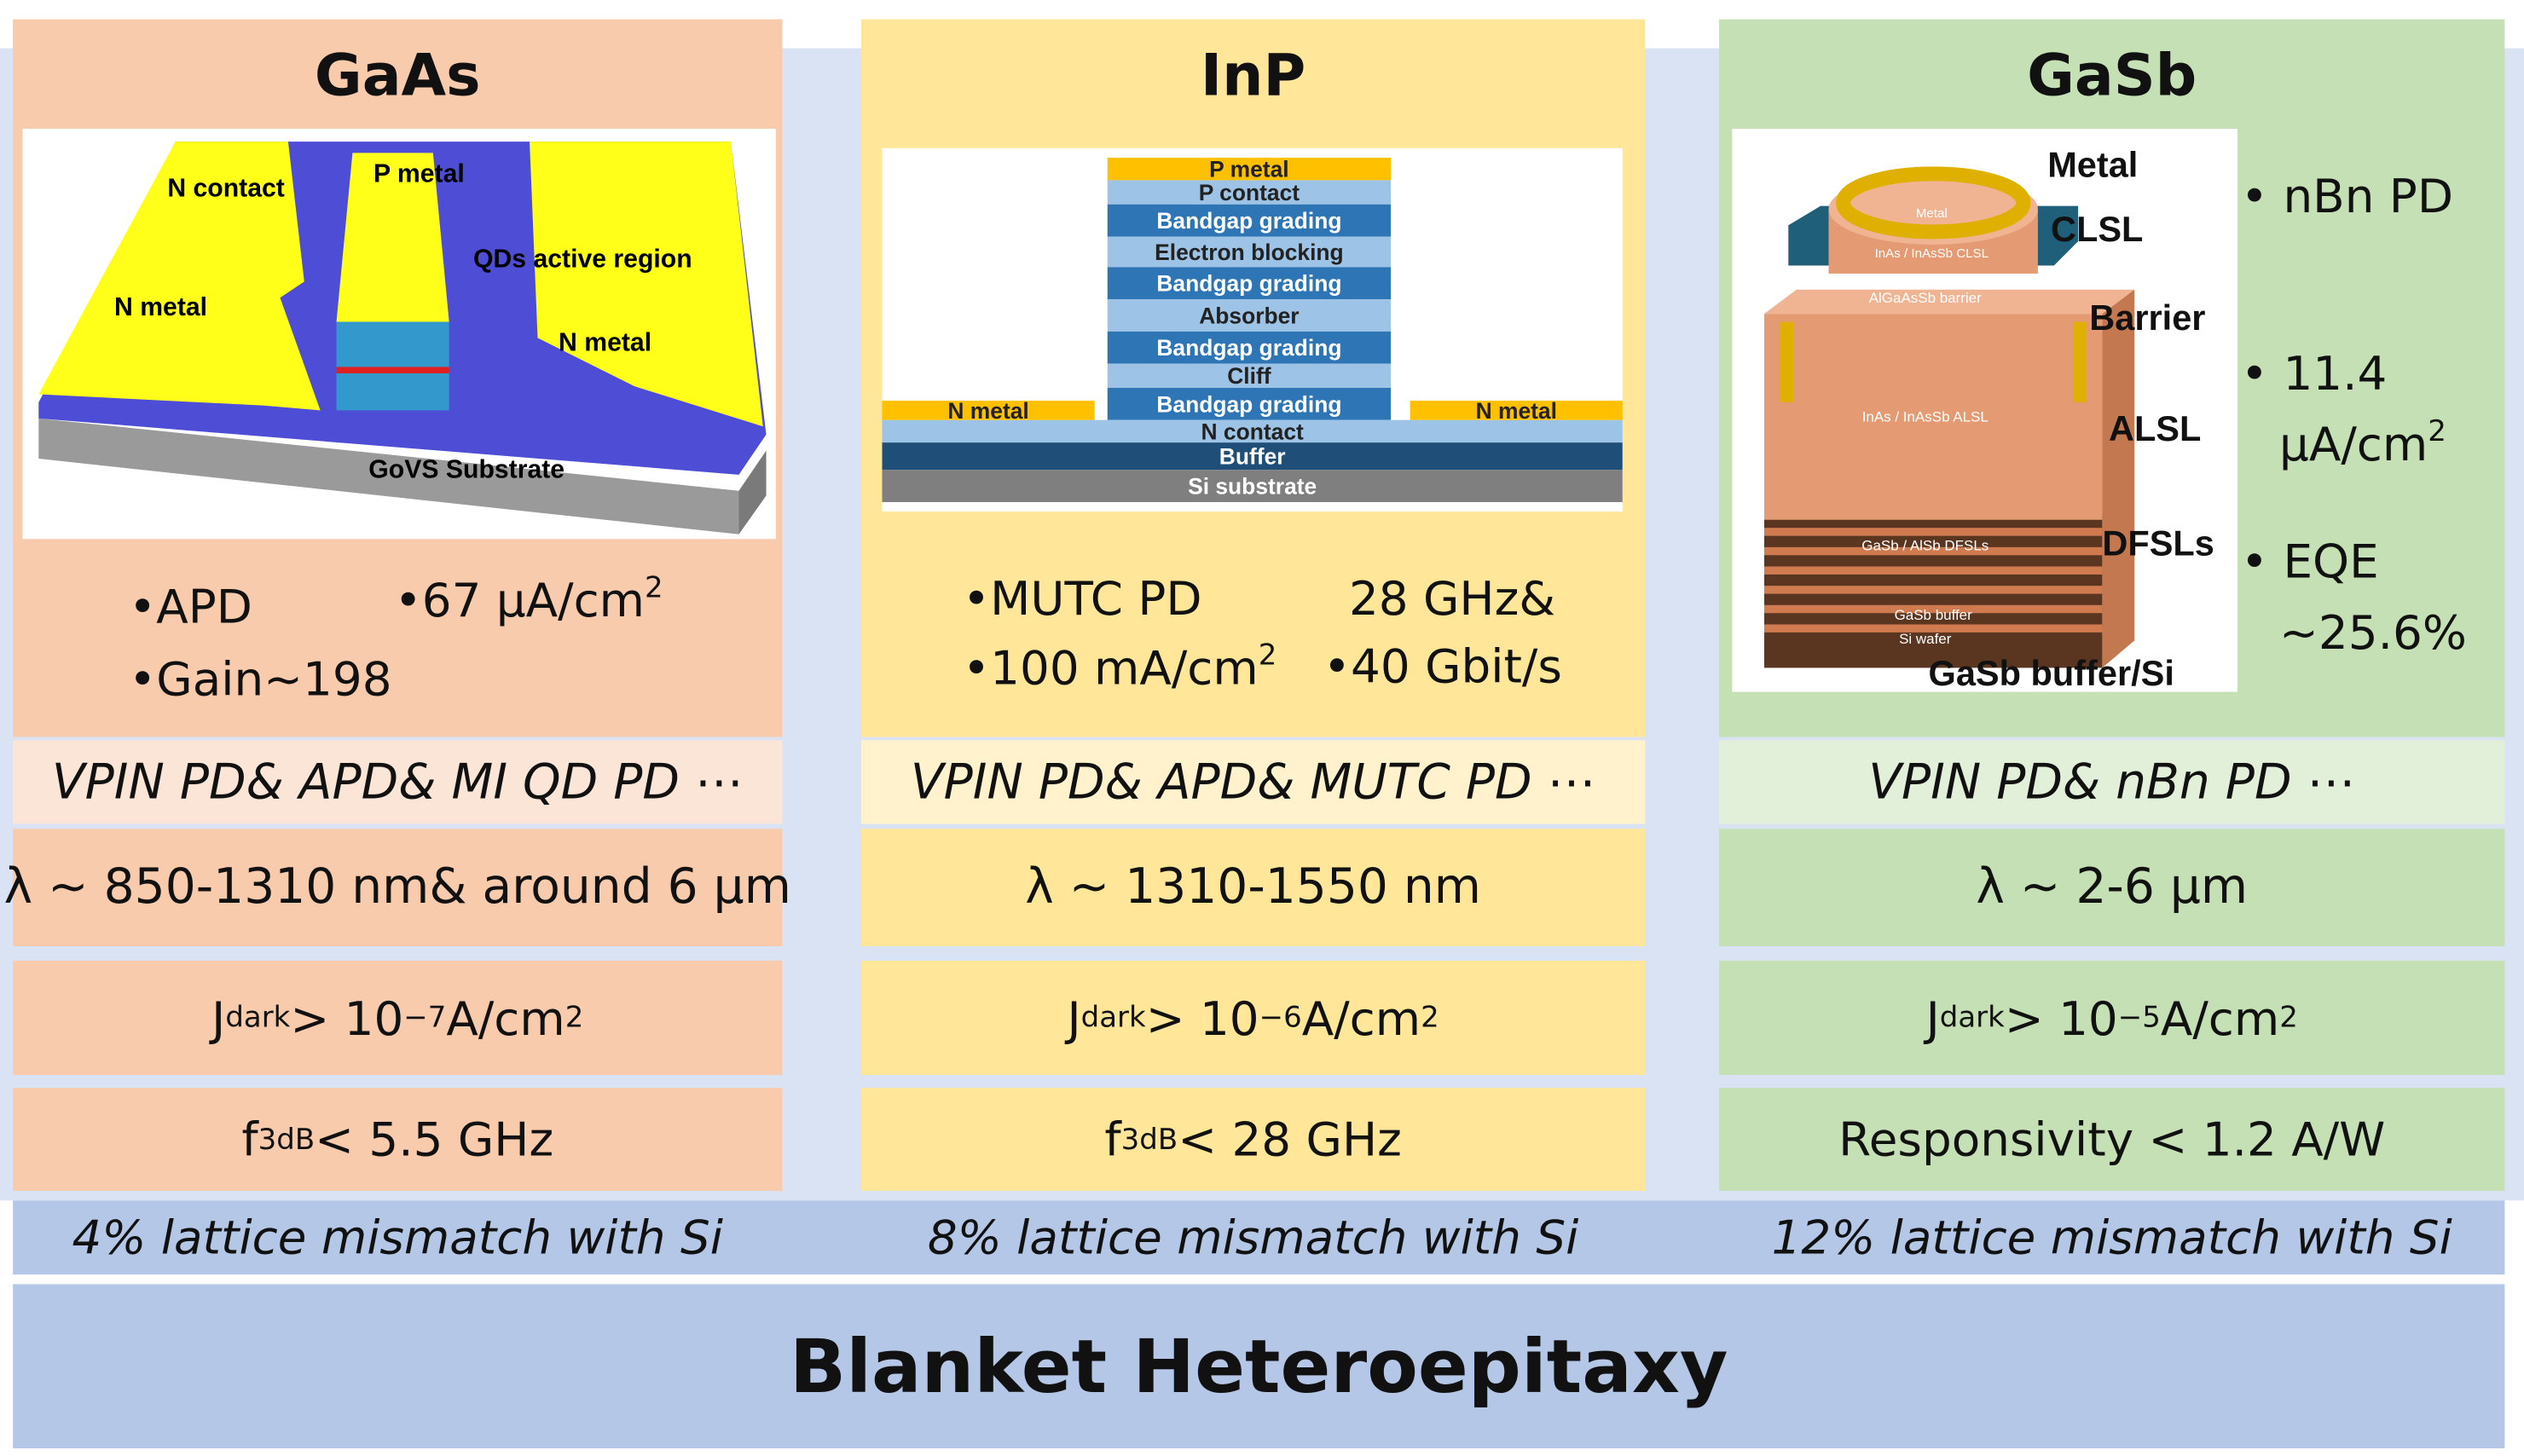 Image resolution: width=2524 pixels, height=1456 pixels. I want to click on text-part: • 11.4, so click(2314, 373).